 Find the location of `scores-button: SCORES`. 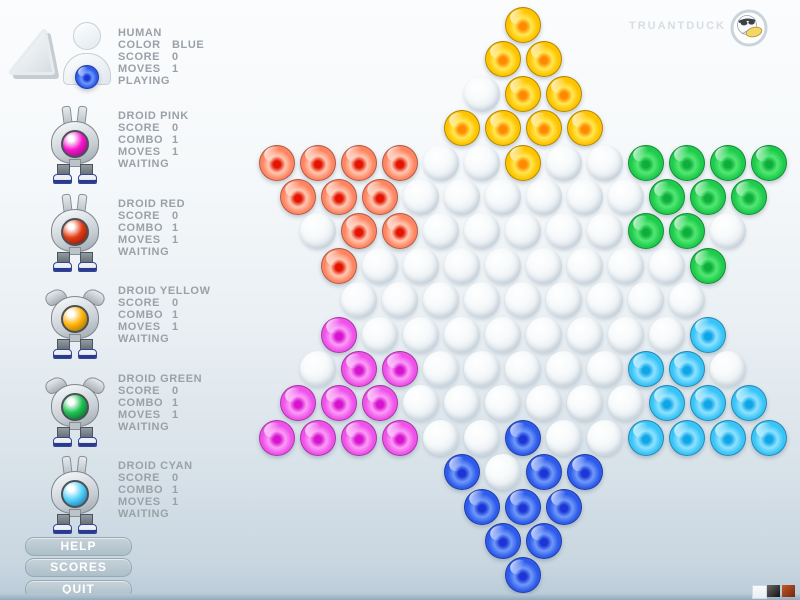

scores-button: SCORES is located at coordinates (78, 567).